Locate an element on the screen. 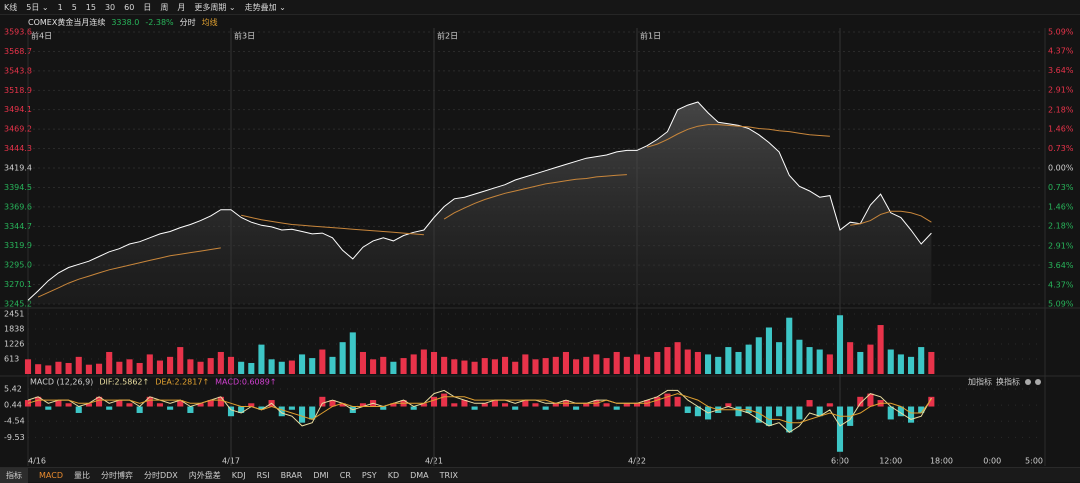 This screenshot has height=483, width=1080. toolbar-item: 60 is located at coordinates (129, 7).